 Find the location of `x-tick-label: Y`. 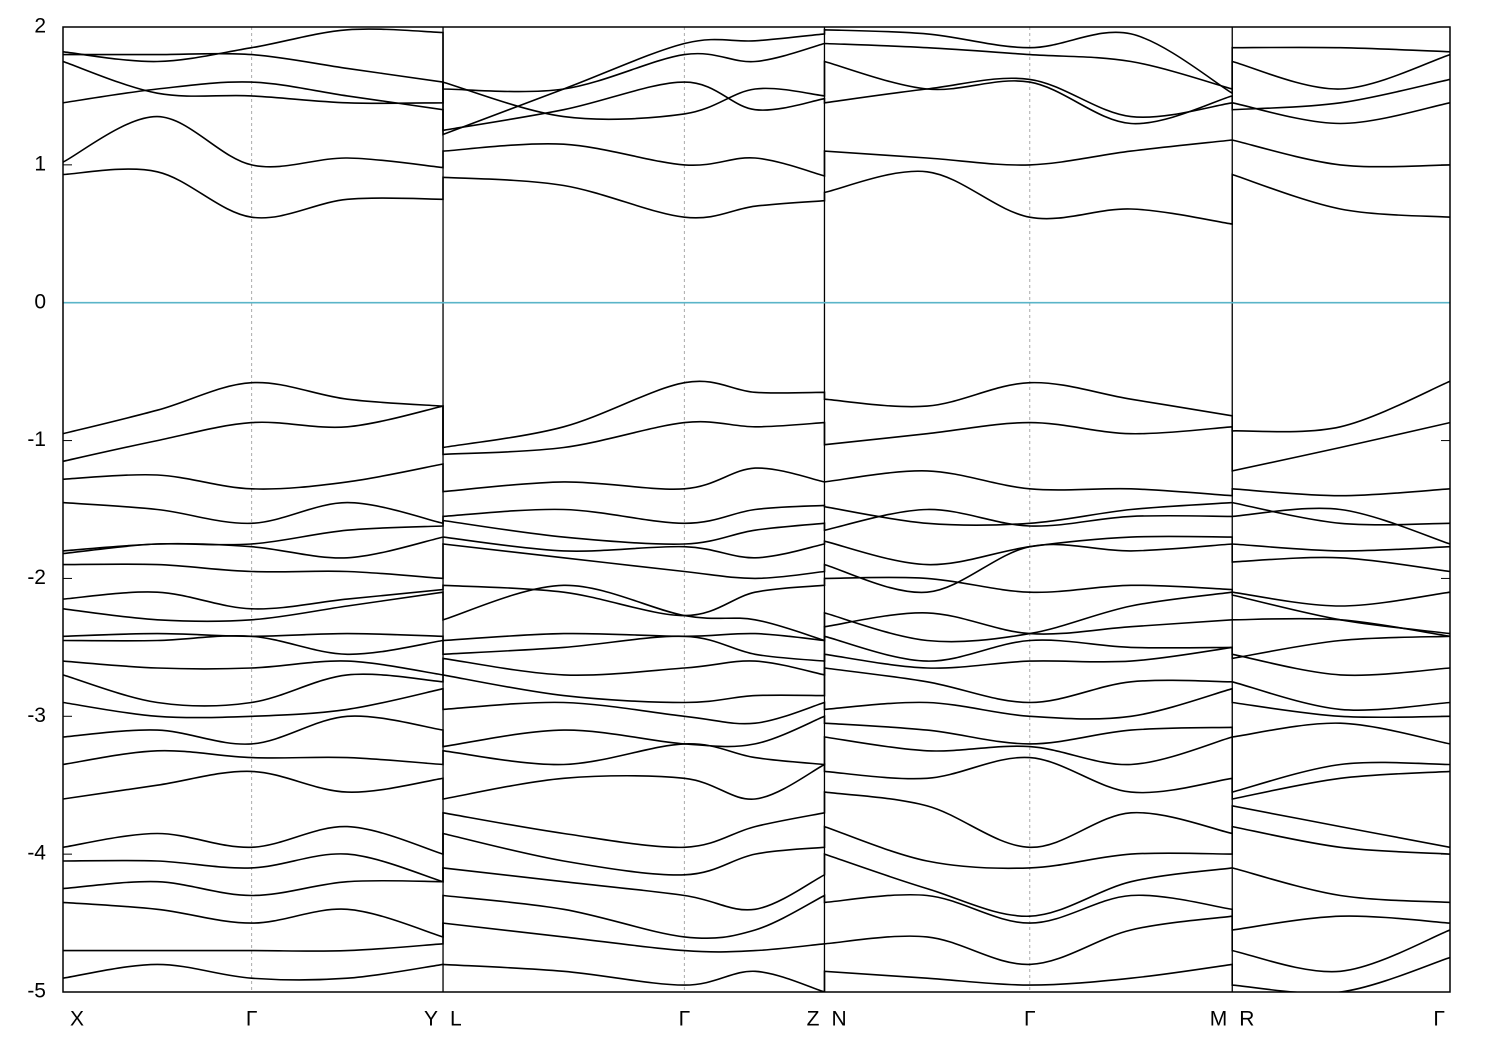

x-tick-label: Y is located at coordinates (431, 1019).